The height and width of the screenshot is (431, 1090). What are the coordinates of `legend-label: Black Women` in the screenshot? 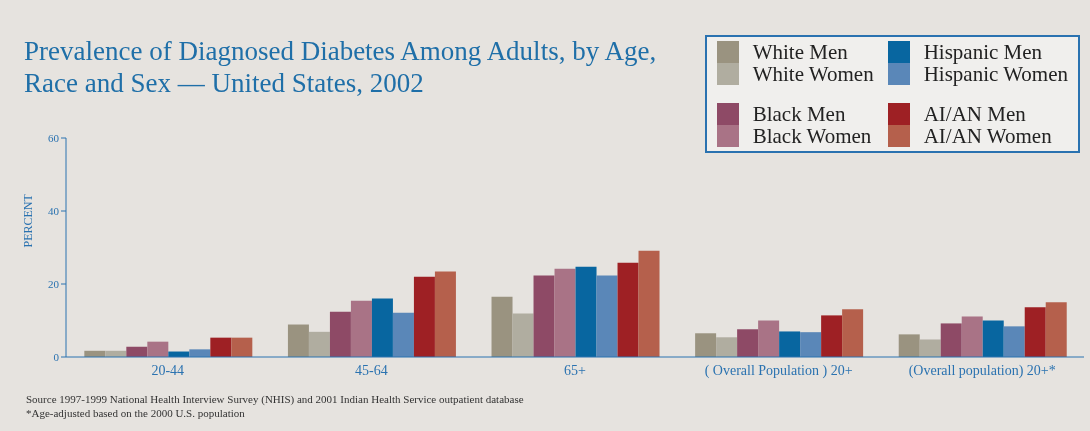 It's located at (812, 136).